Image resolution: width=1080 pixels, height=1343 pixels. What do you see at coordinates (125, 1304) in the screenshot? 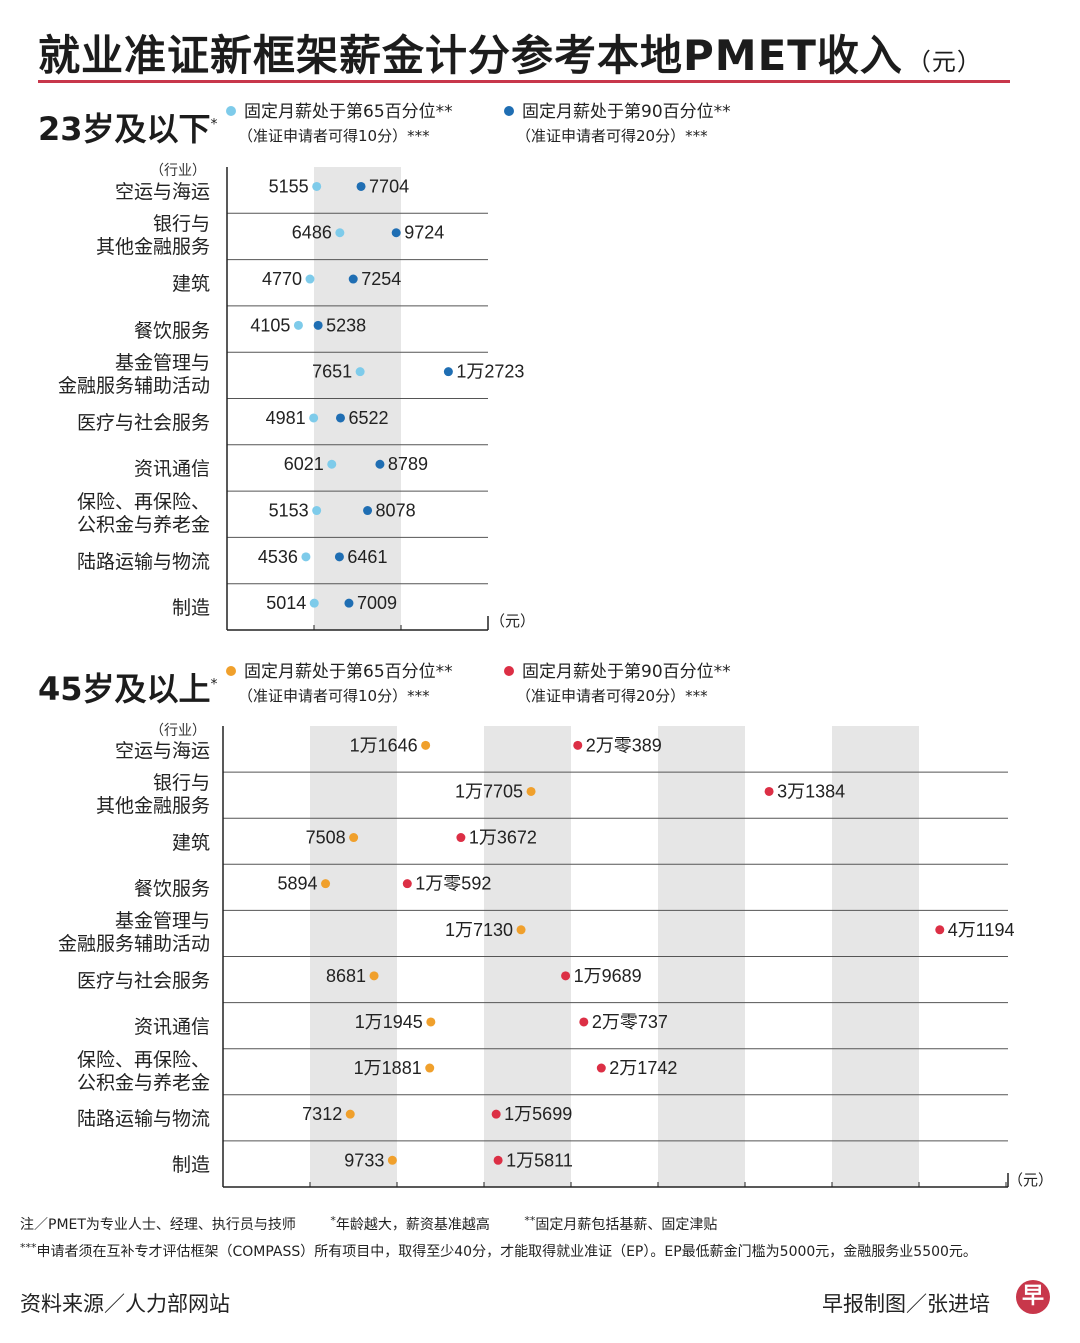
I see `footer-source: 资料来源／人力部网站` at bounding box center [125, 1304].